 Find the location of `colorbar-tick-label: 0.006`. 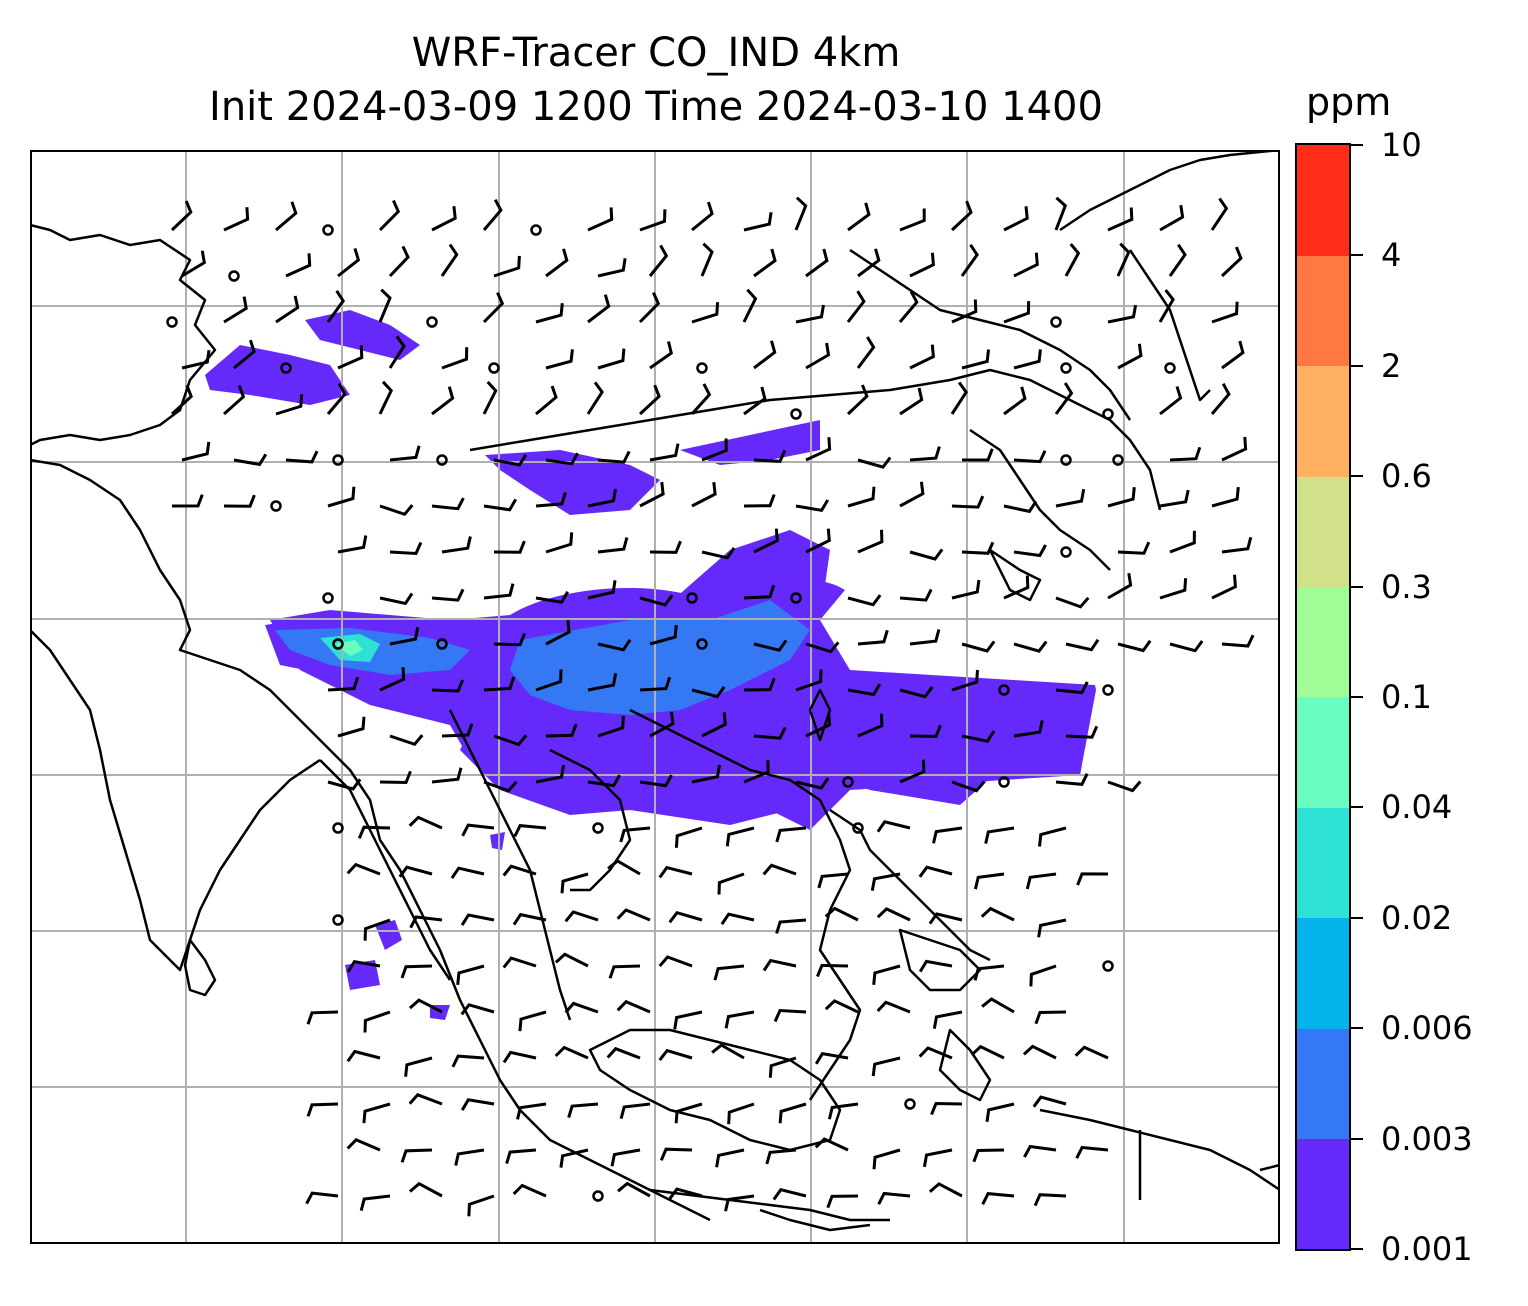

colorbar-tick-label: 0.006 is located at coordinates (1427, 1028).